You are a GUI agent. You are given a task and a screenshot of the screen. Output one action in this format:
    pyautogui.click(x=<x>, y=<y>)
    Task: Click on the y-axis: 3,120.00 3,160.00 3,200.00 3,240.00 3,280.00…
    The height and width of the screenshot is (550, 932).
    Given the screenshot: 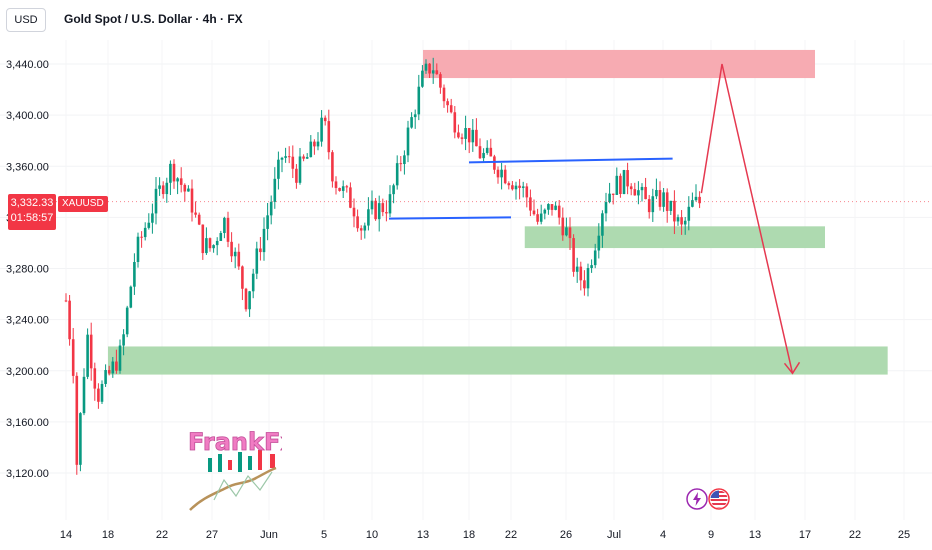 What is the action you would take?
    pyautogui.click(x=27, y=269)
    